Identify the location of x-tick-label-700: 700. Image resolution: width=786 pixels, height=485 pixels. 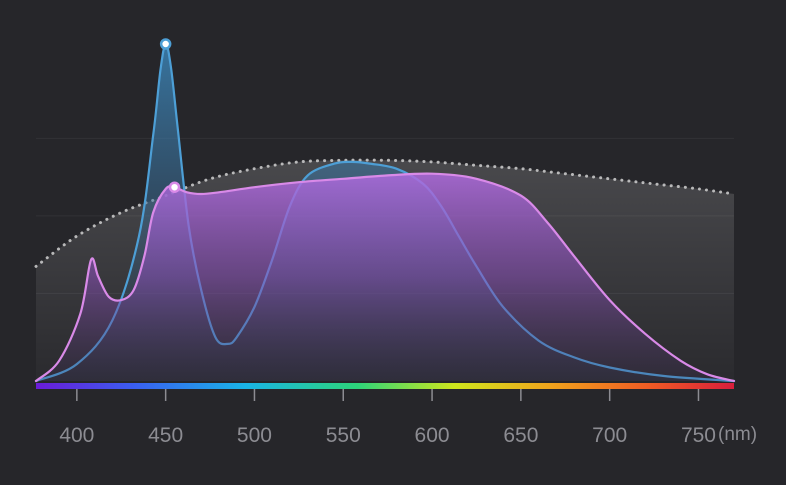
(609, 435).